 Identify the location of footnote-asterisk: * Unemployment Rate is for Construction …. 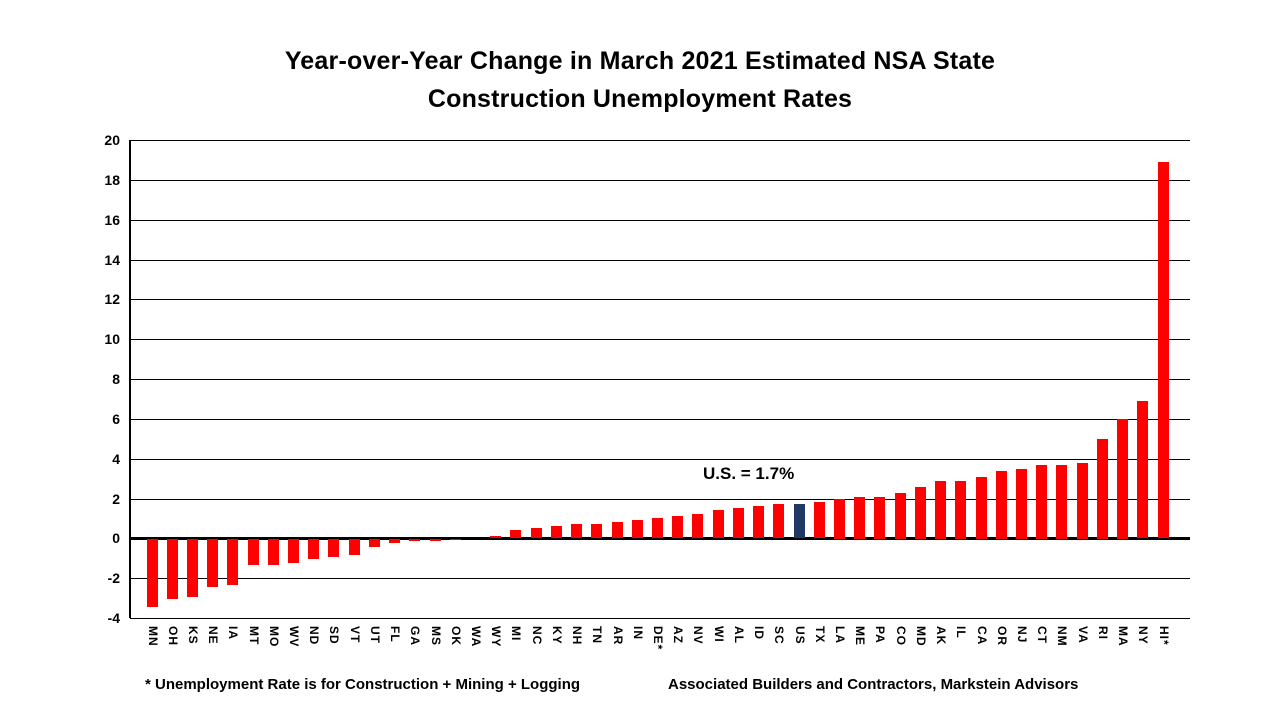
(363, 684).